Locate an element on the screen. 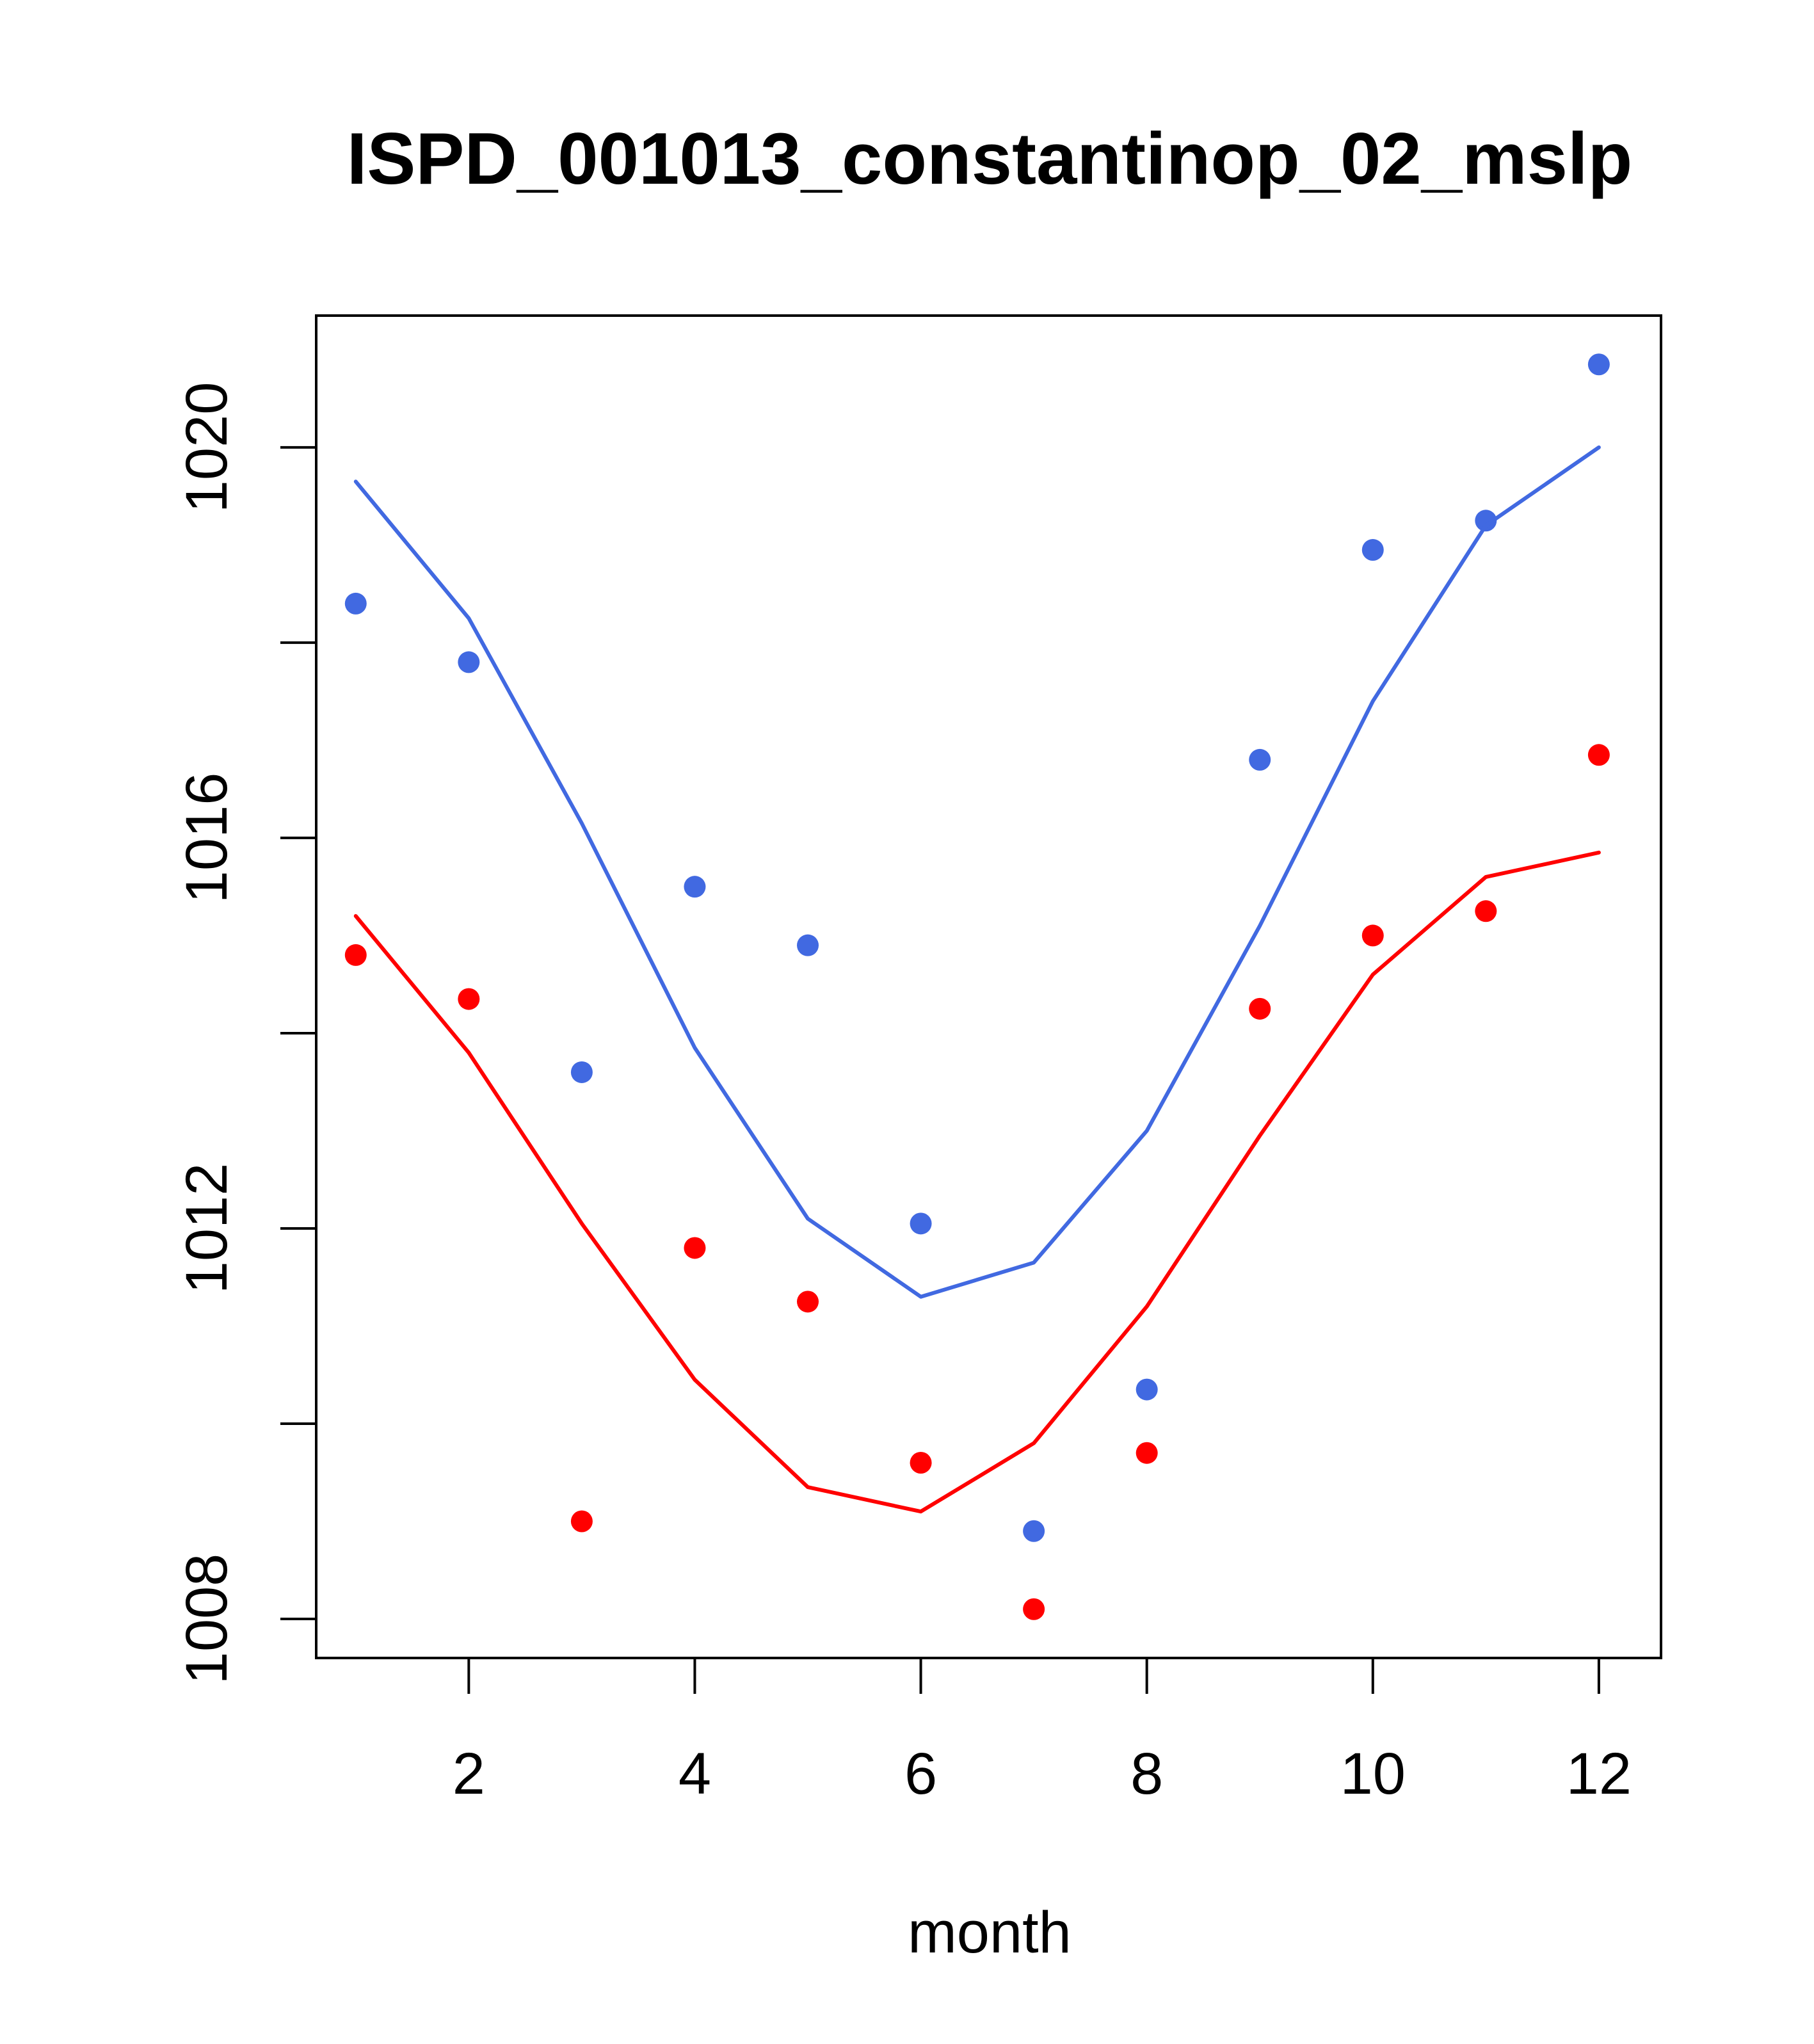  y-axis: 1008 1012 1016 1020 is located at coordinates (245, 1033).